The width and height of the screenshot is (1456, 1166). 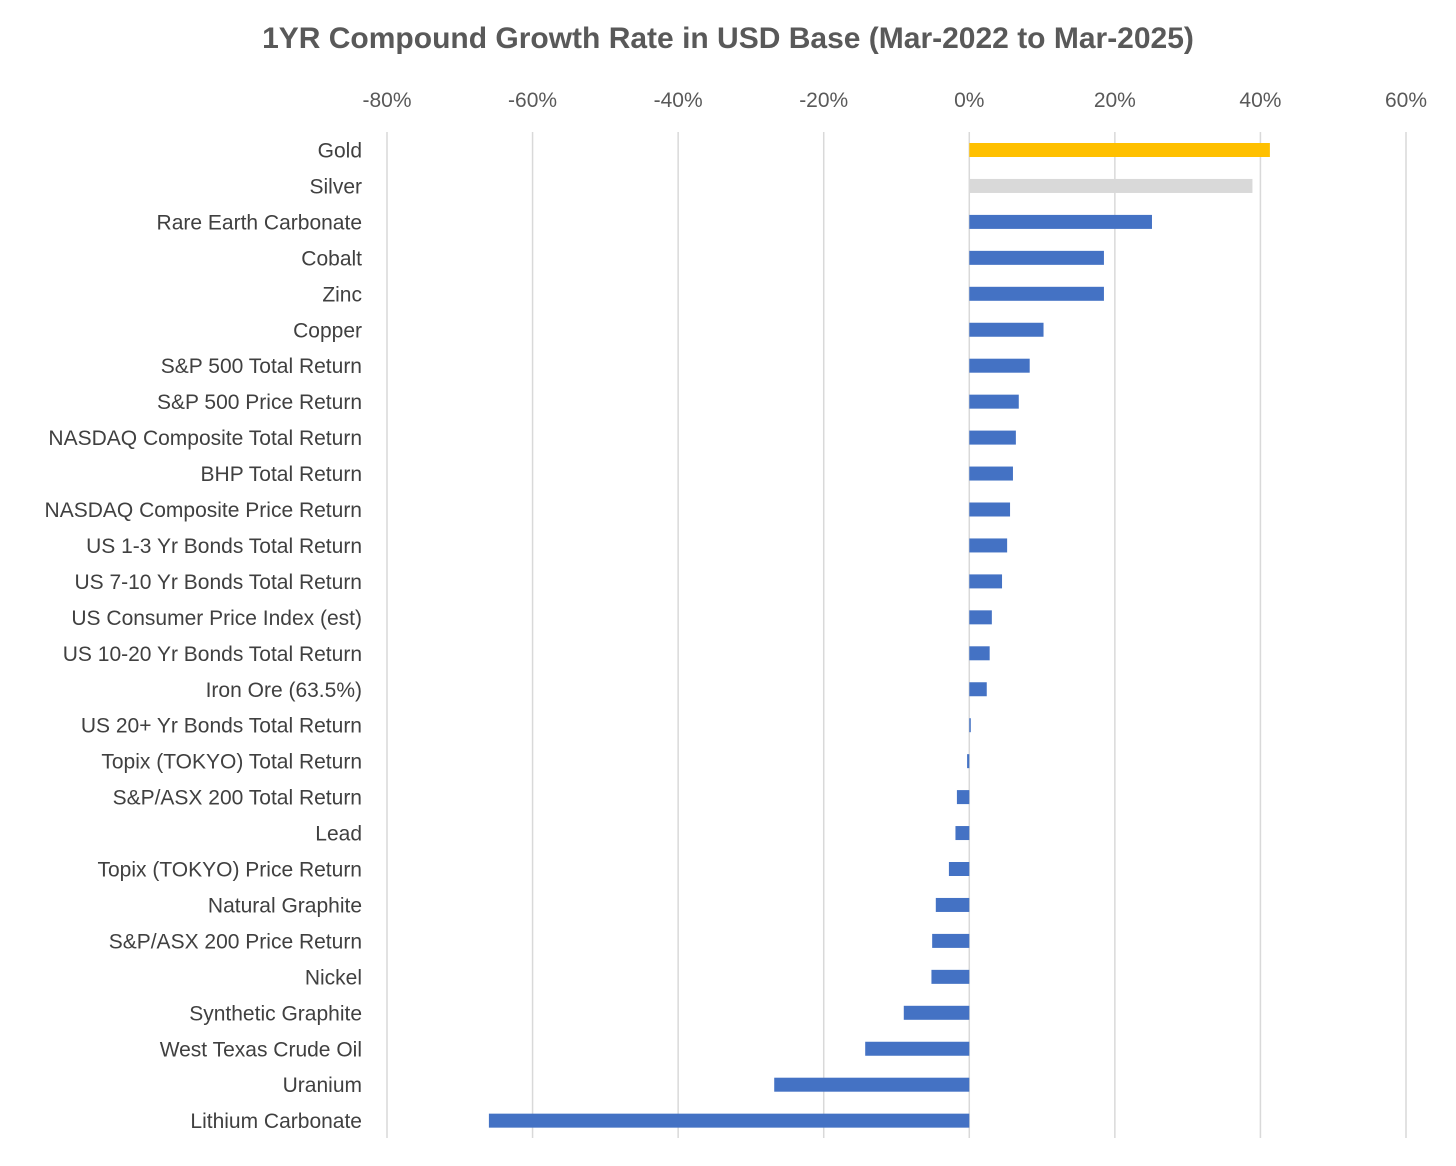 What do you see at coordinates (229, 870) in the screenshot?
I see `category-label-topix-tokyo-price-return: Topix (TOKYO) Price Return` at bounding box center [229, 870].